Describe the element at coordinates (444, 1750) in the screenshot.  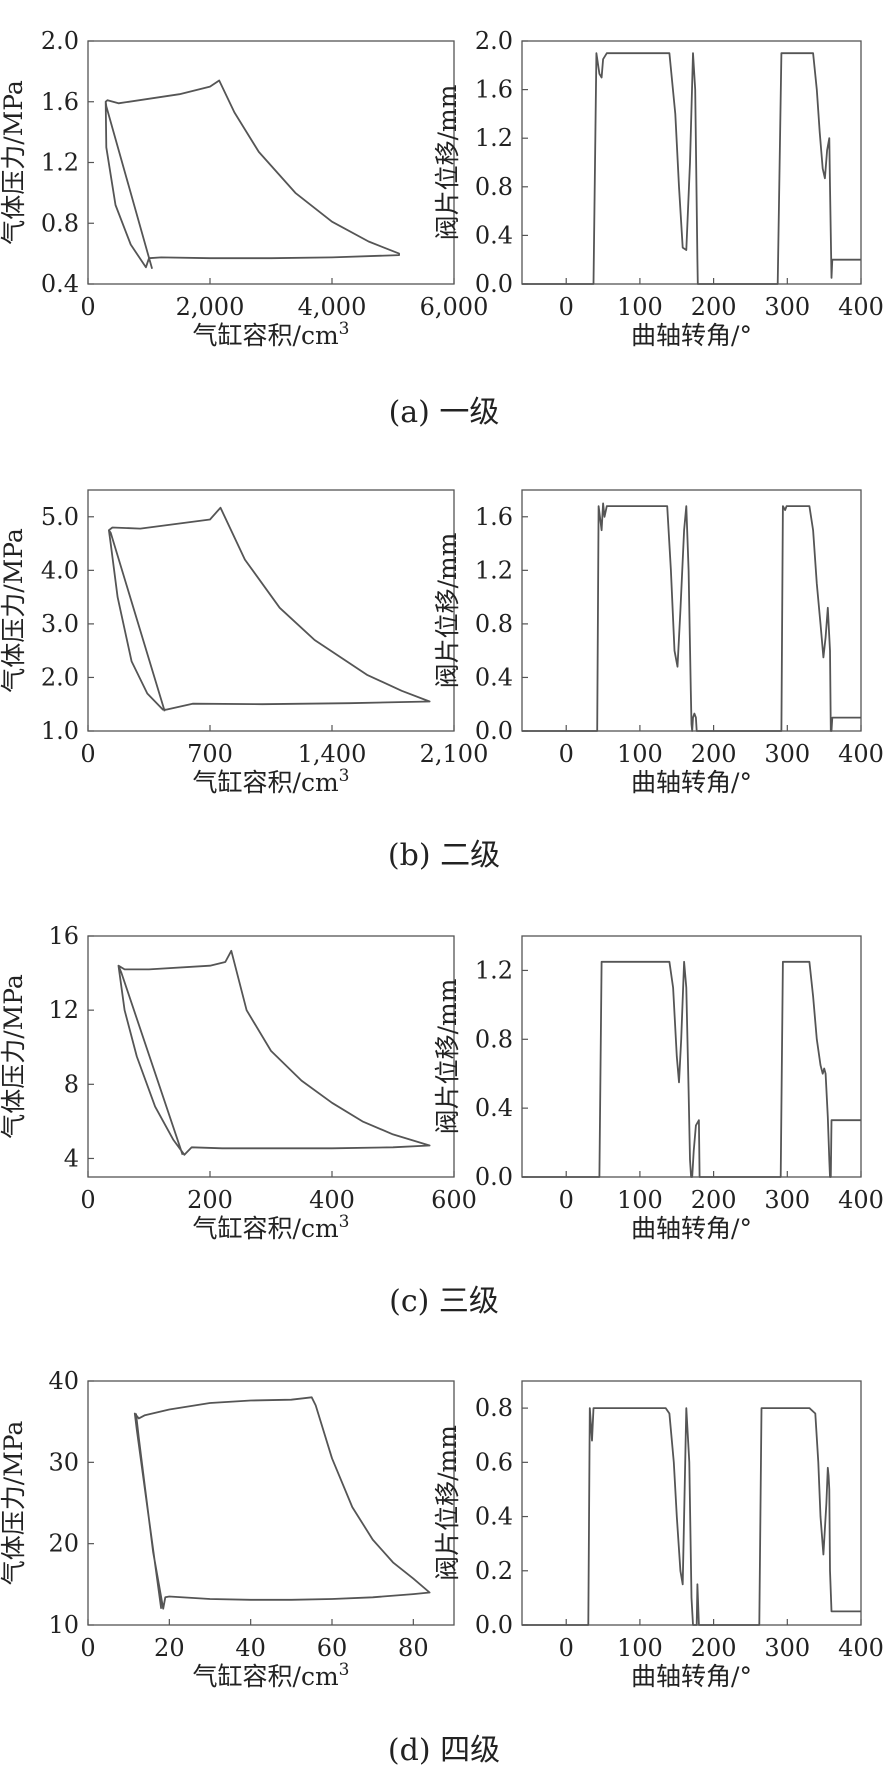
I see `caption-d: (d) 四级` at that location.